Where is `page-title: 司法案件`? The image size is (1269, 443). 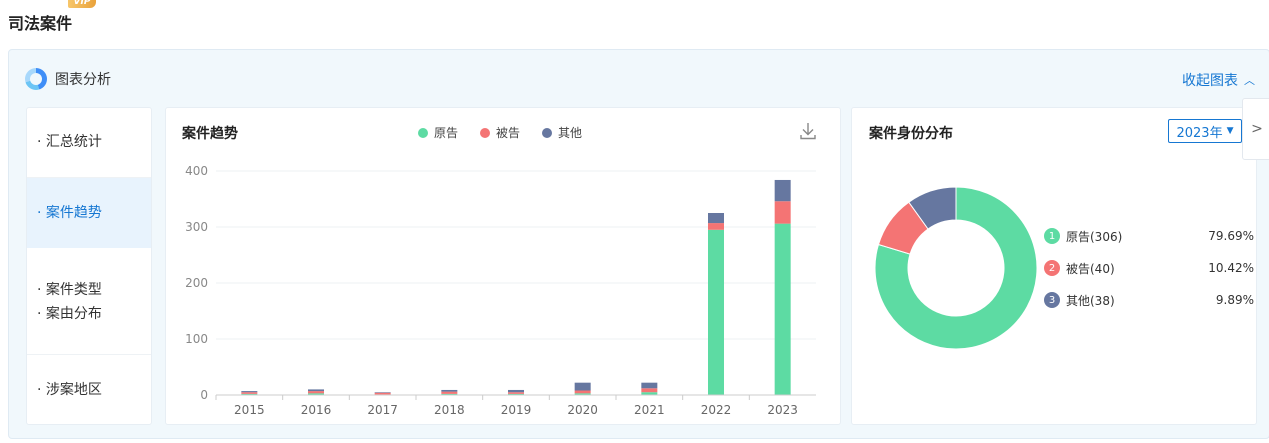 page-title: 司法案件 is located at coordinates (40, 23).